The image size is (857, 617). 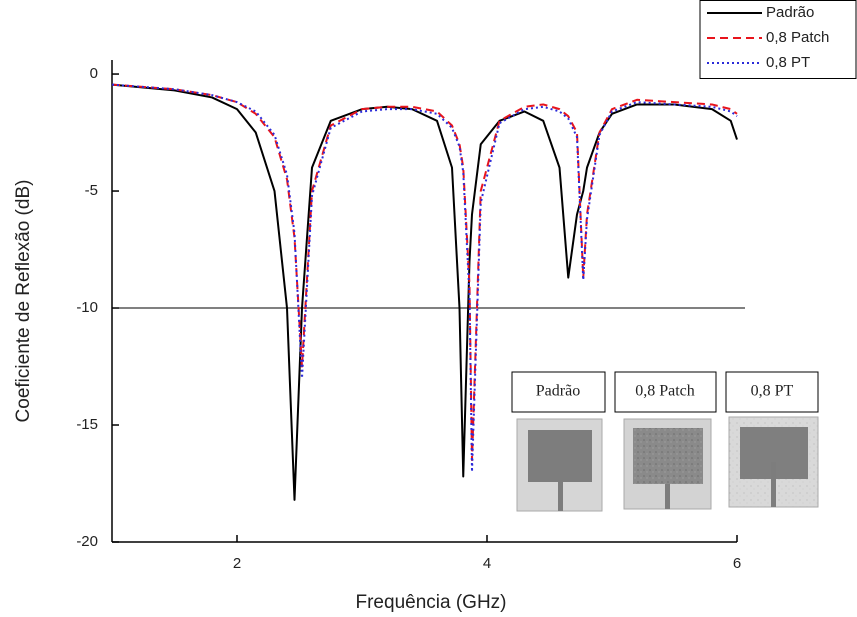 I want to click on x-axis-label: Frequência (GHz), so click(x=431, y=602).